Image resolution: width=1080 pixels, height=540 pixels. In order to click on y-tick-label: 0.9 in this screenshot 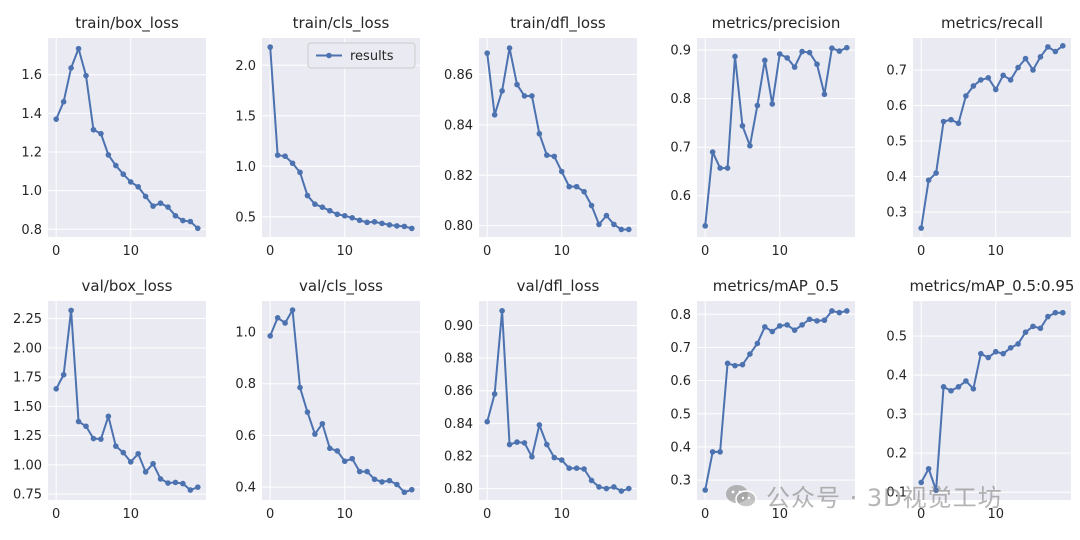, I will do `click(680, 51)`.